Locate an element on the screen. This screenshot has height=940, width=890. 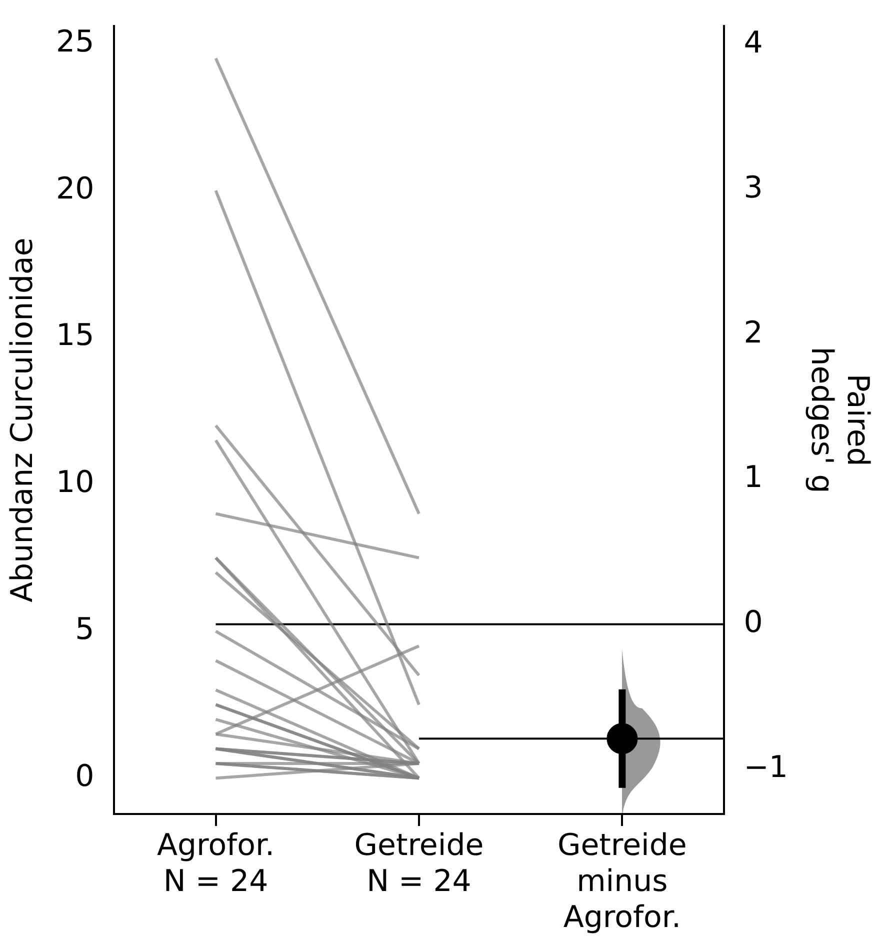
y2-tick-label: 1 is located at coordinates (753, 478).